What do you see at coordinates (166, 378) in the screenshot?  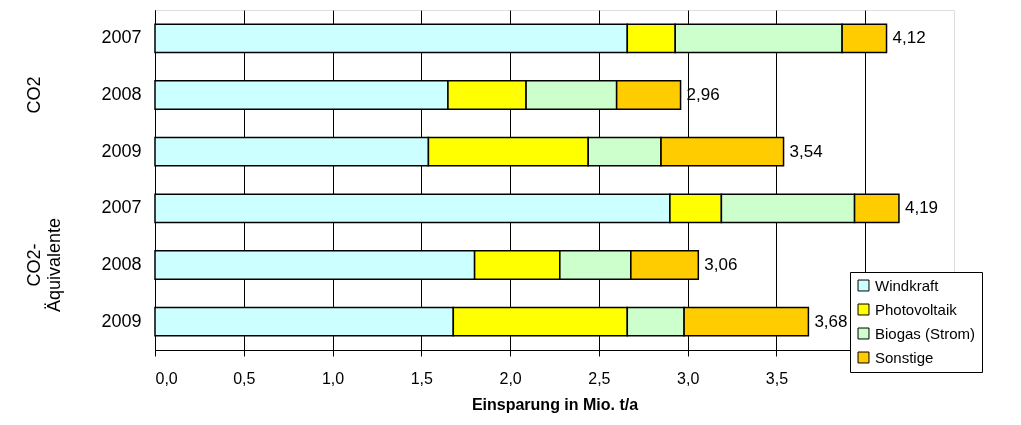 I see `x-tick-label: 0,0` at bounding box center [166, 378].